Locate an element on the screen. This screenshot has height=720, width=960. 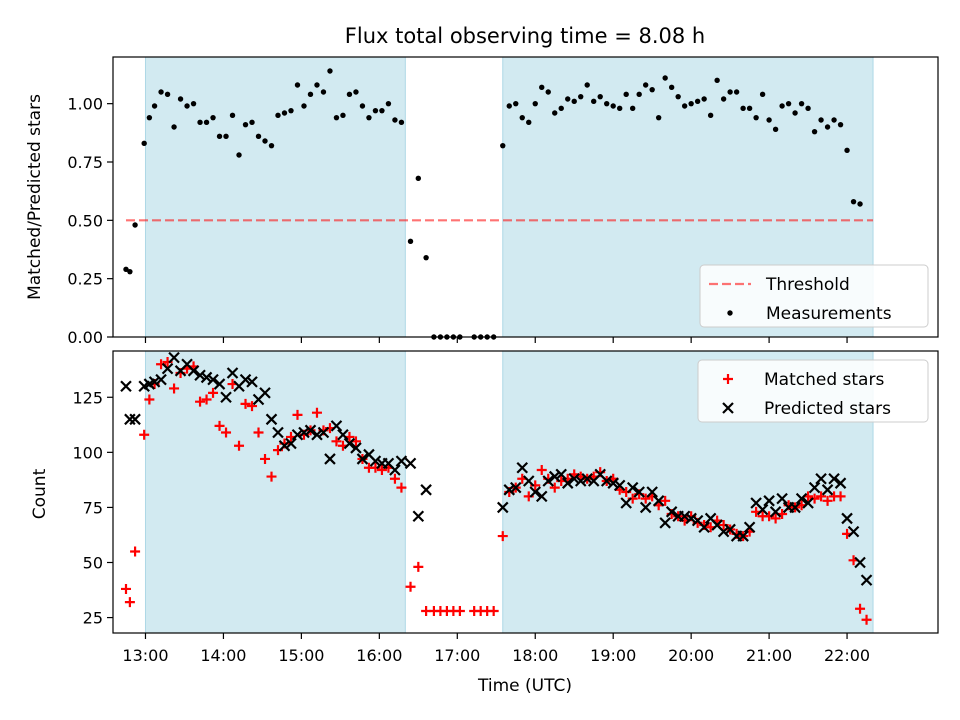
legend-predicted-swatch is located at coordinates (728, 408).